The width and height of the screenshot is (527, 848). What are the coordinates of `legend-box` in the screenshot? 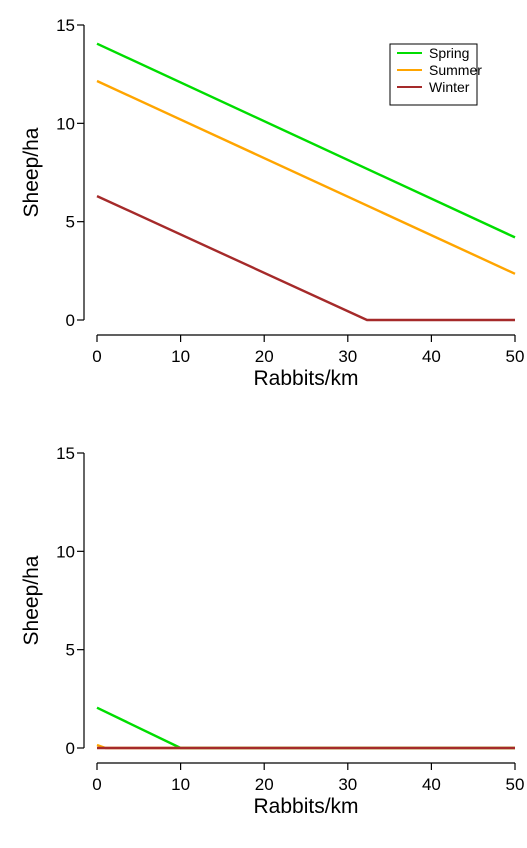 It's located at (433, 74).